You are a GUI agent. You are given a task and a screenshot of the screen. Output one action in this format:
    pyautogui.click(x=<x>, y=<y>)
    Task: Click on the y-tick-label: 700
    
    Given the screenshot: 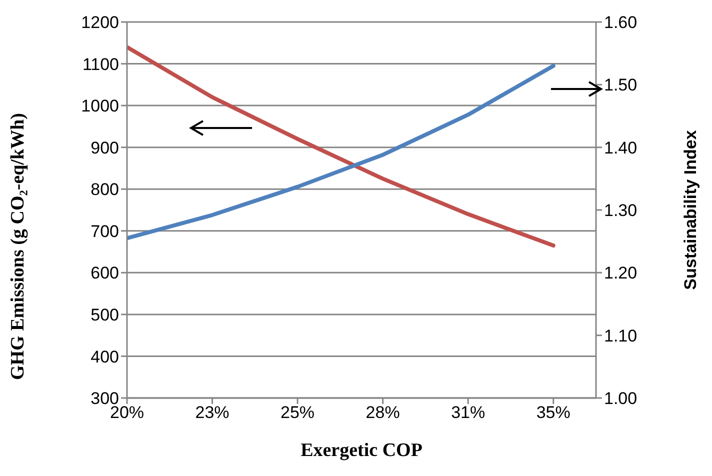 What is the action you would take?
    pyautogui.click(x=104, y=231)
    